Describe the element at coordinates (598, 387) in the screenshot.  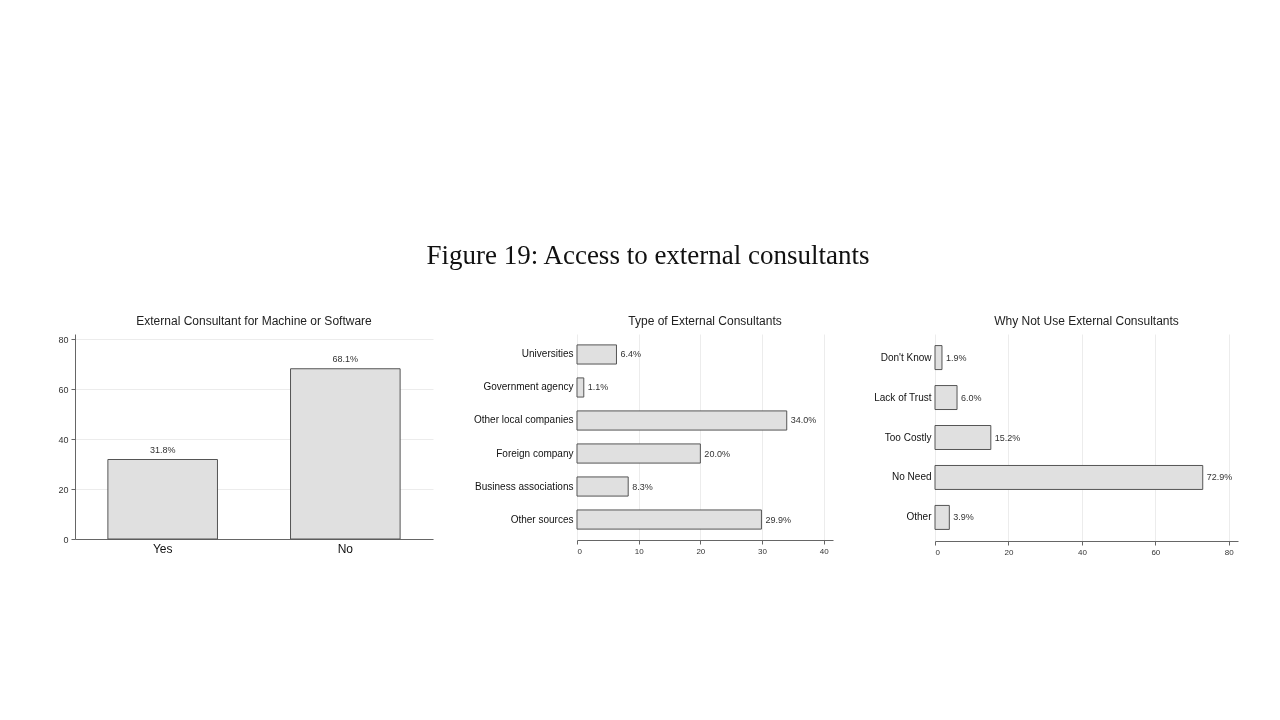
I see `data-label: 1.1%` at that location.